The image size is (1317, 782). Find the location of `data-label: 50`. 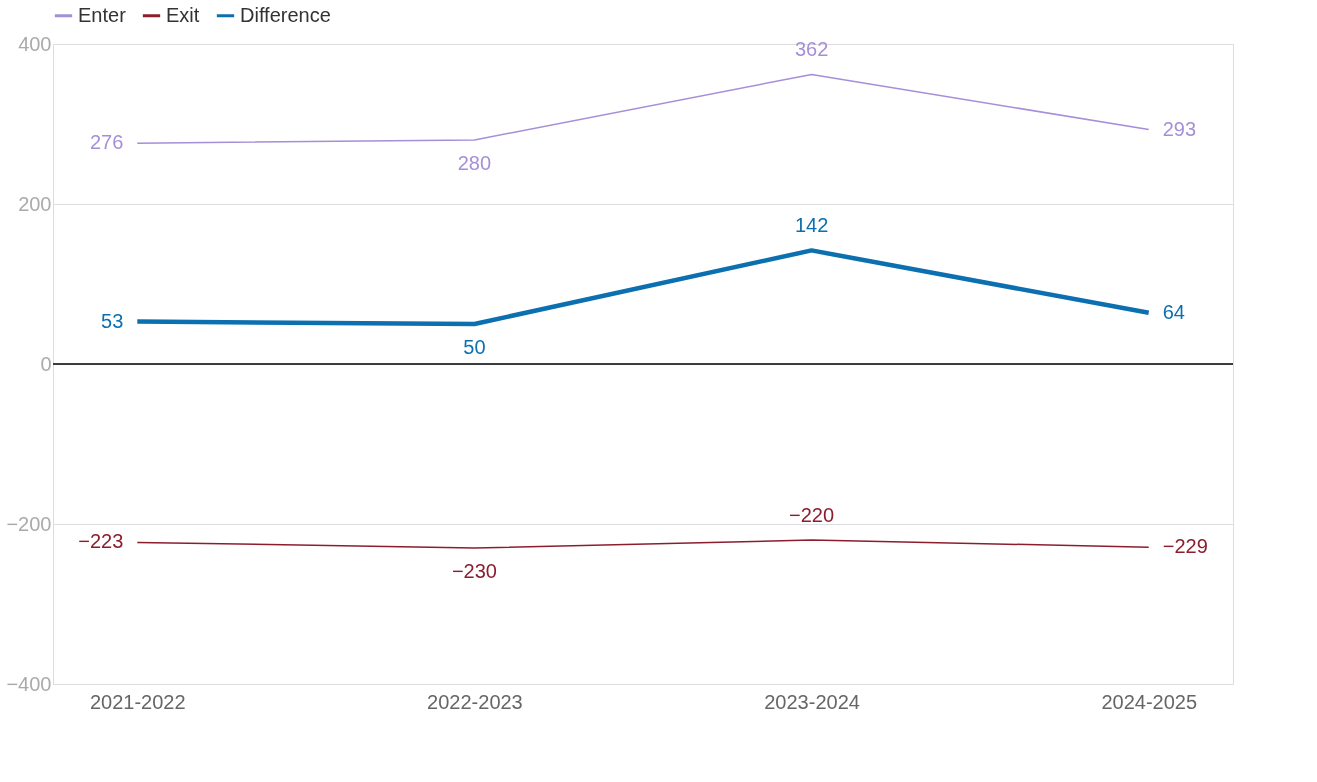

data-label: 50 is located at coordinates (474, 347).